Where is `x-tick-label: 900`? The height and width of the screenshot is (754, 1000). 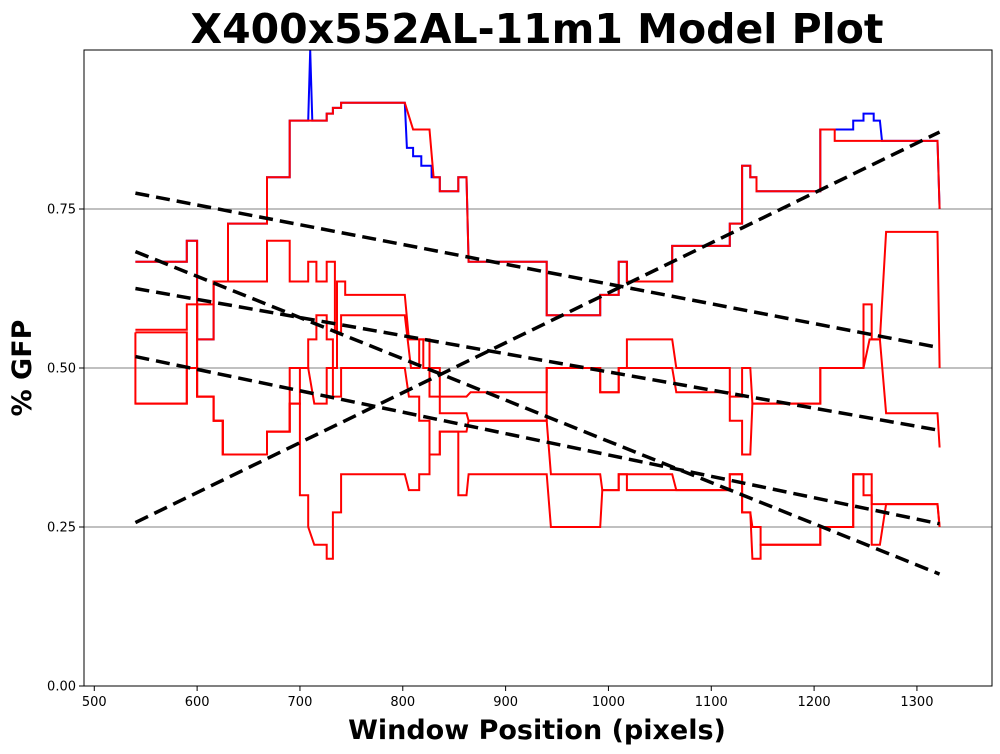
x-tick-label: 900 is located at coordinates (505, 702).